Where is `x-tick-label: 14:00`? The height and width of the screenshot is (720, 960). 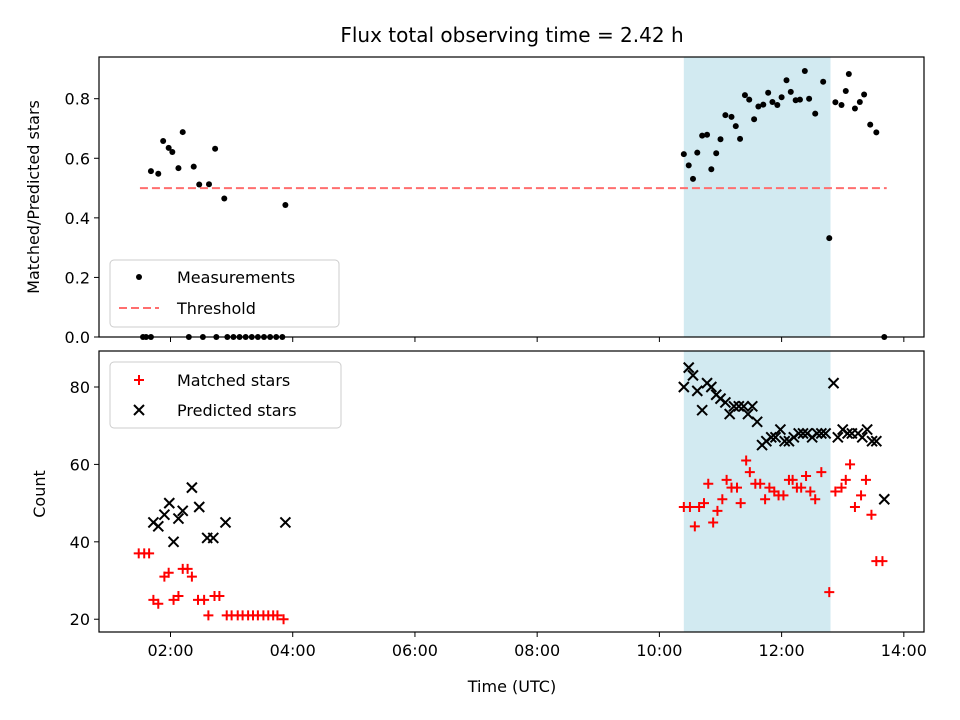
x-tick-label: 14:00 is located at coordinates (904, 650).